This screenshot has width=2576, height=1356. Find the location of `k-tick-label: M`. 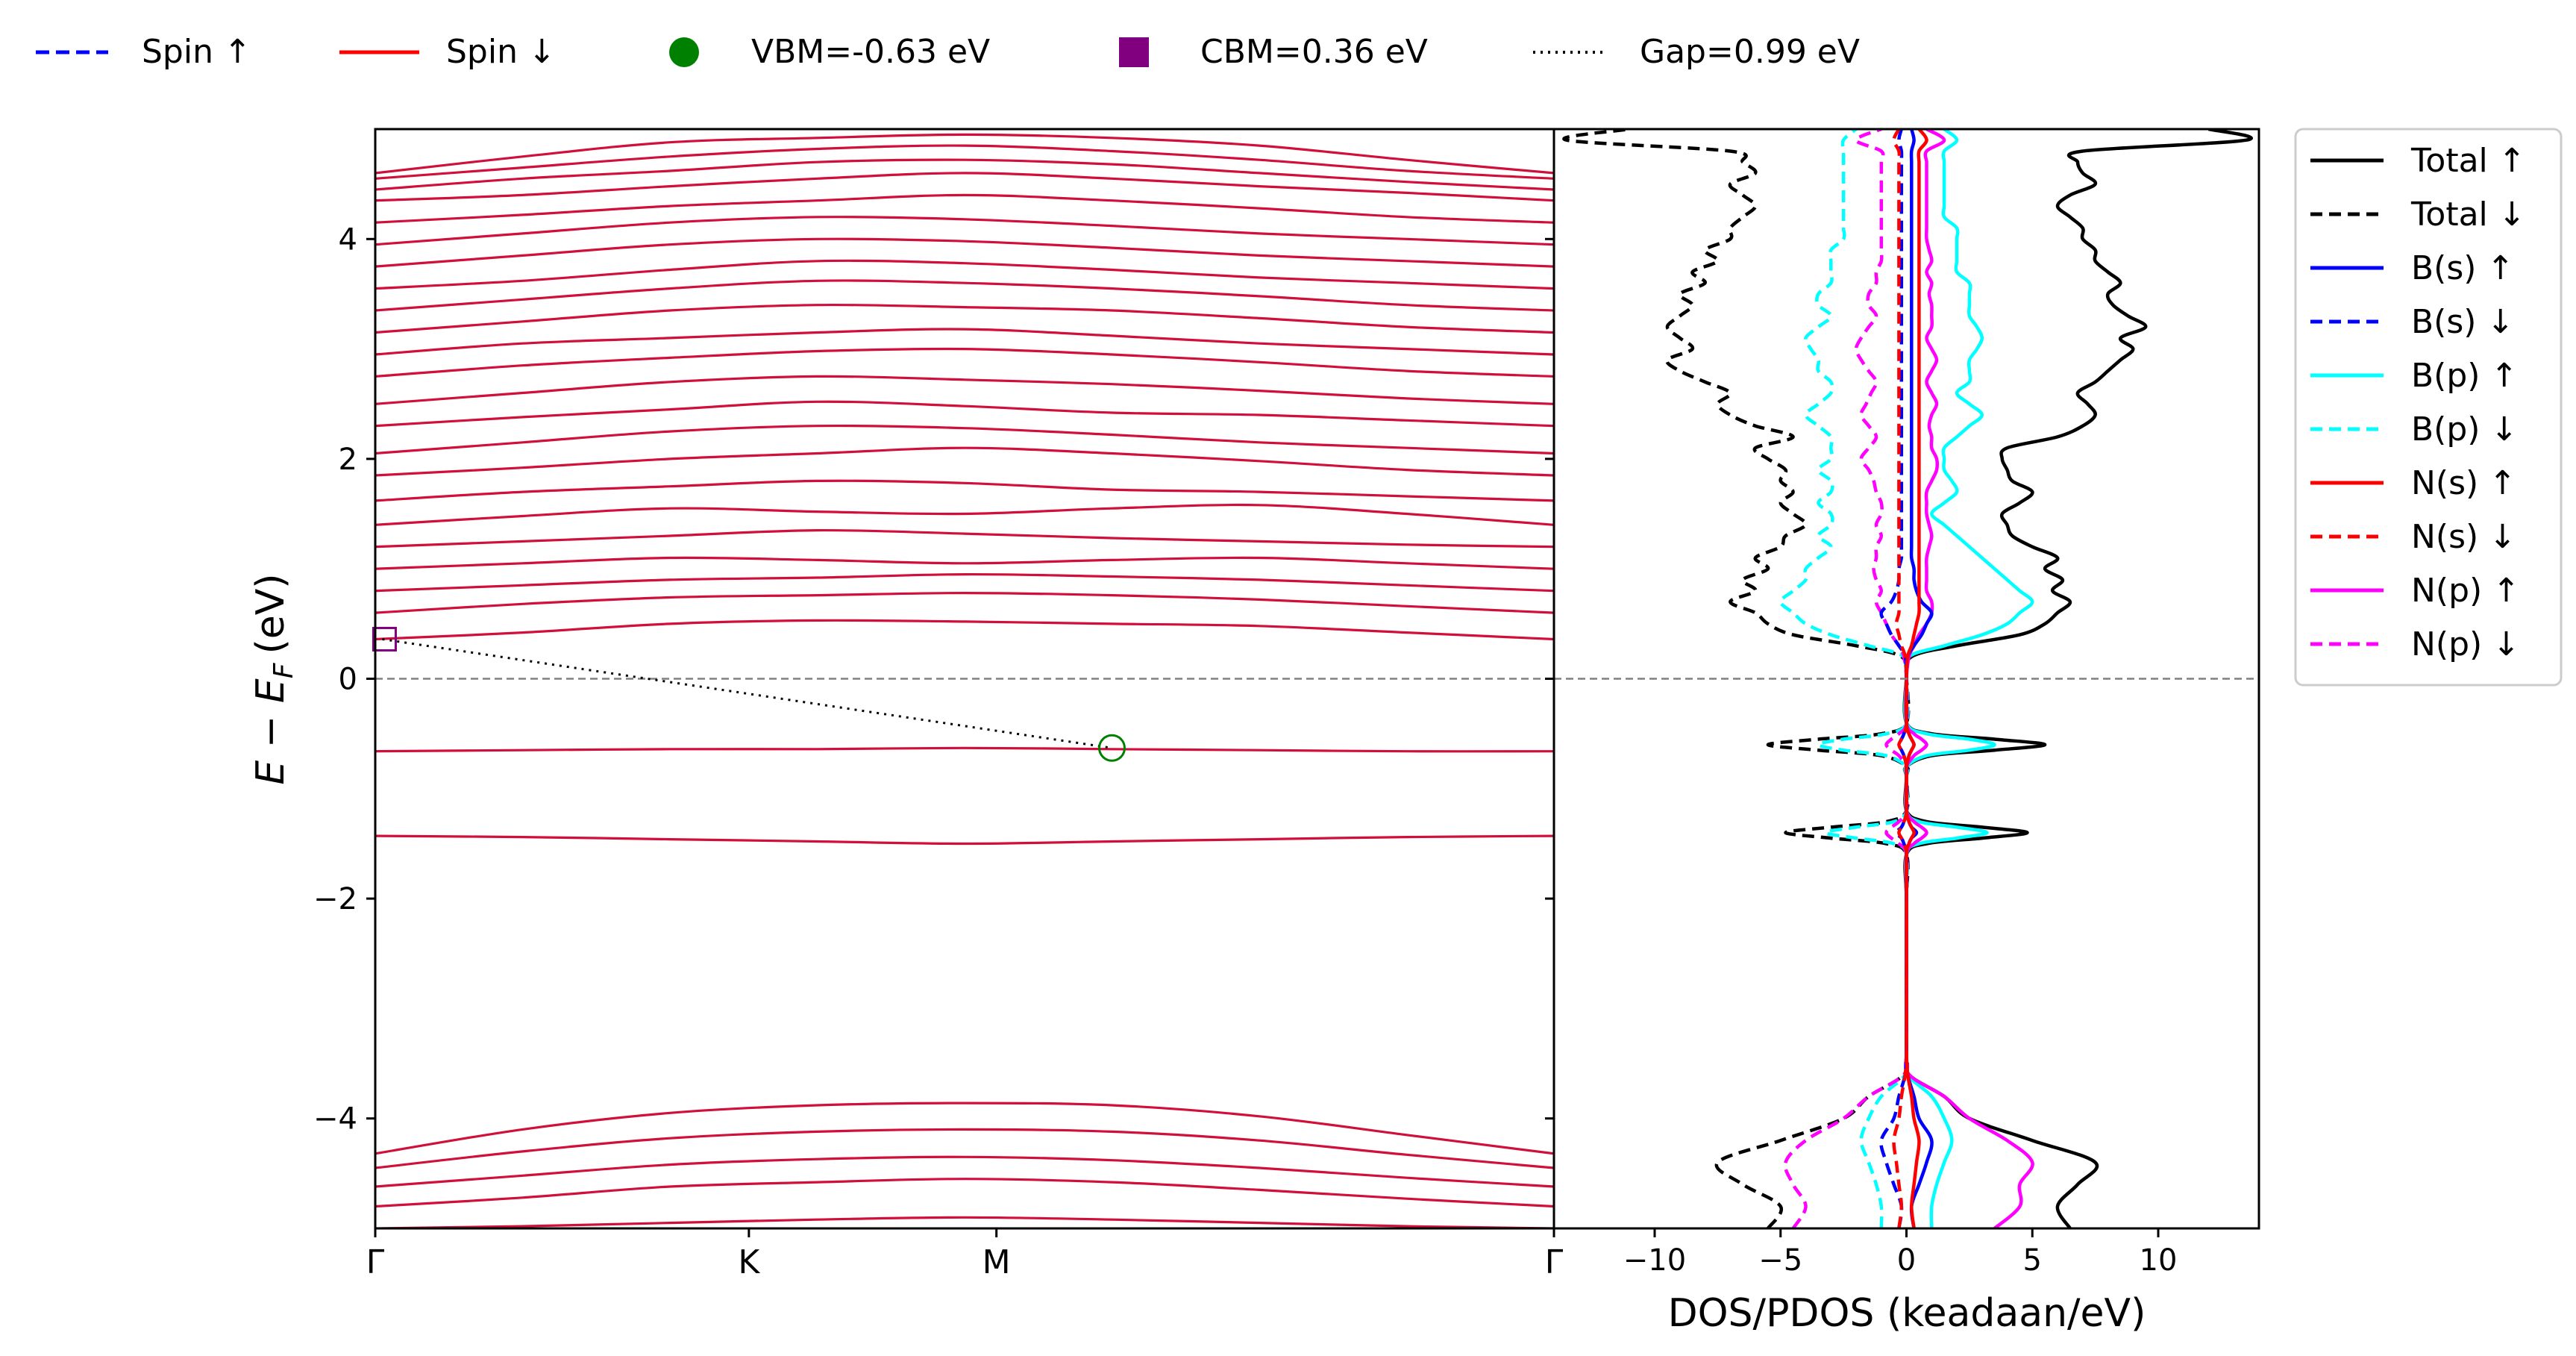

k-tick-label: M is located at coordinates (997, 1262).